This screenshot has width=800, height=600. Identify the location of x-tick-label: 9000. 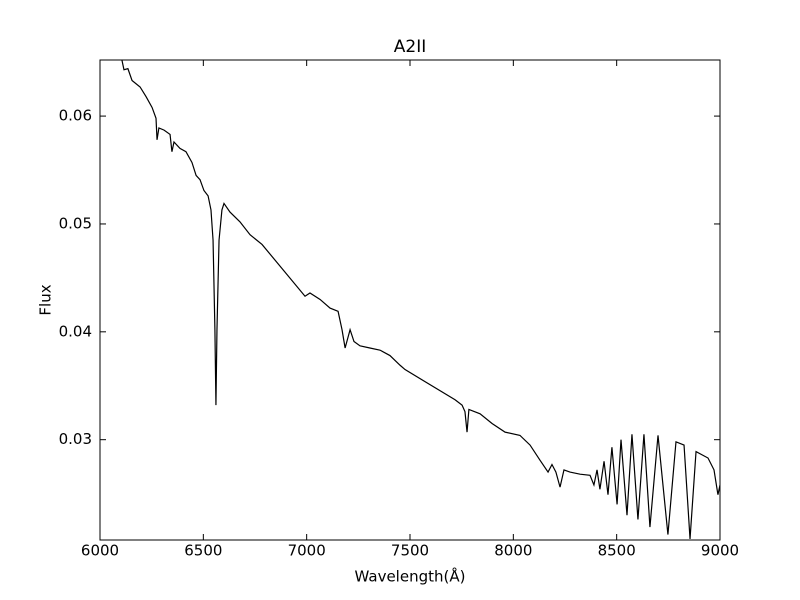
(720, 551).